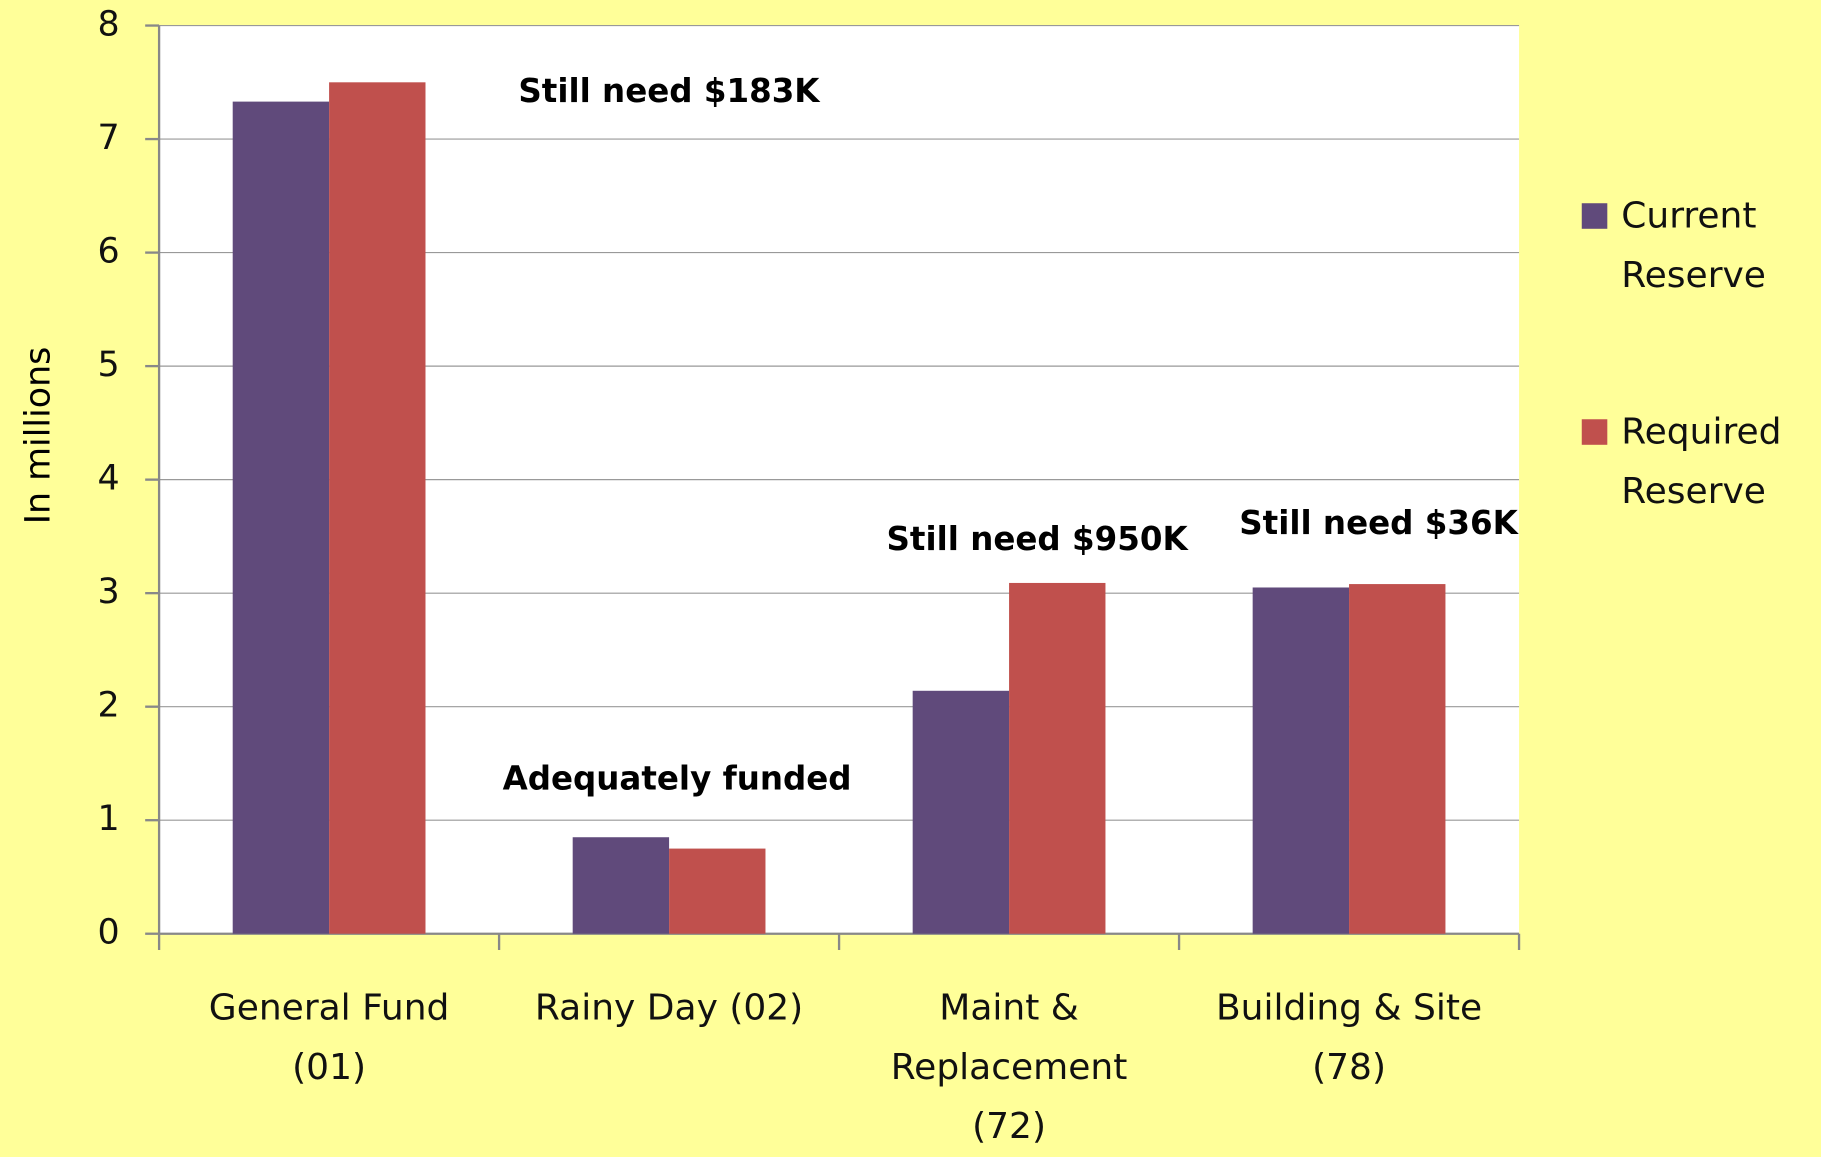  I want to click on y-tick-label: 6, so click(108, 252).